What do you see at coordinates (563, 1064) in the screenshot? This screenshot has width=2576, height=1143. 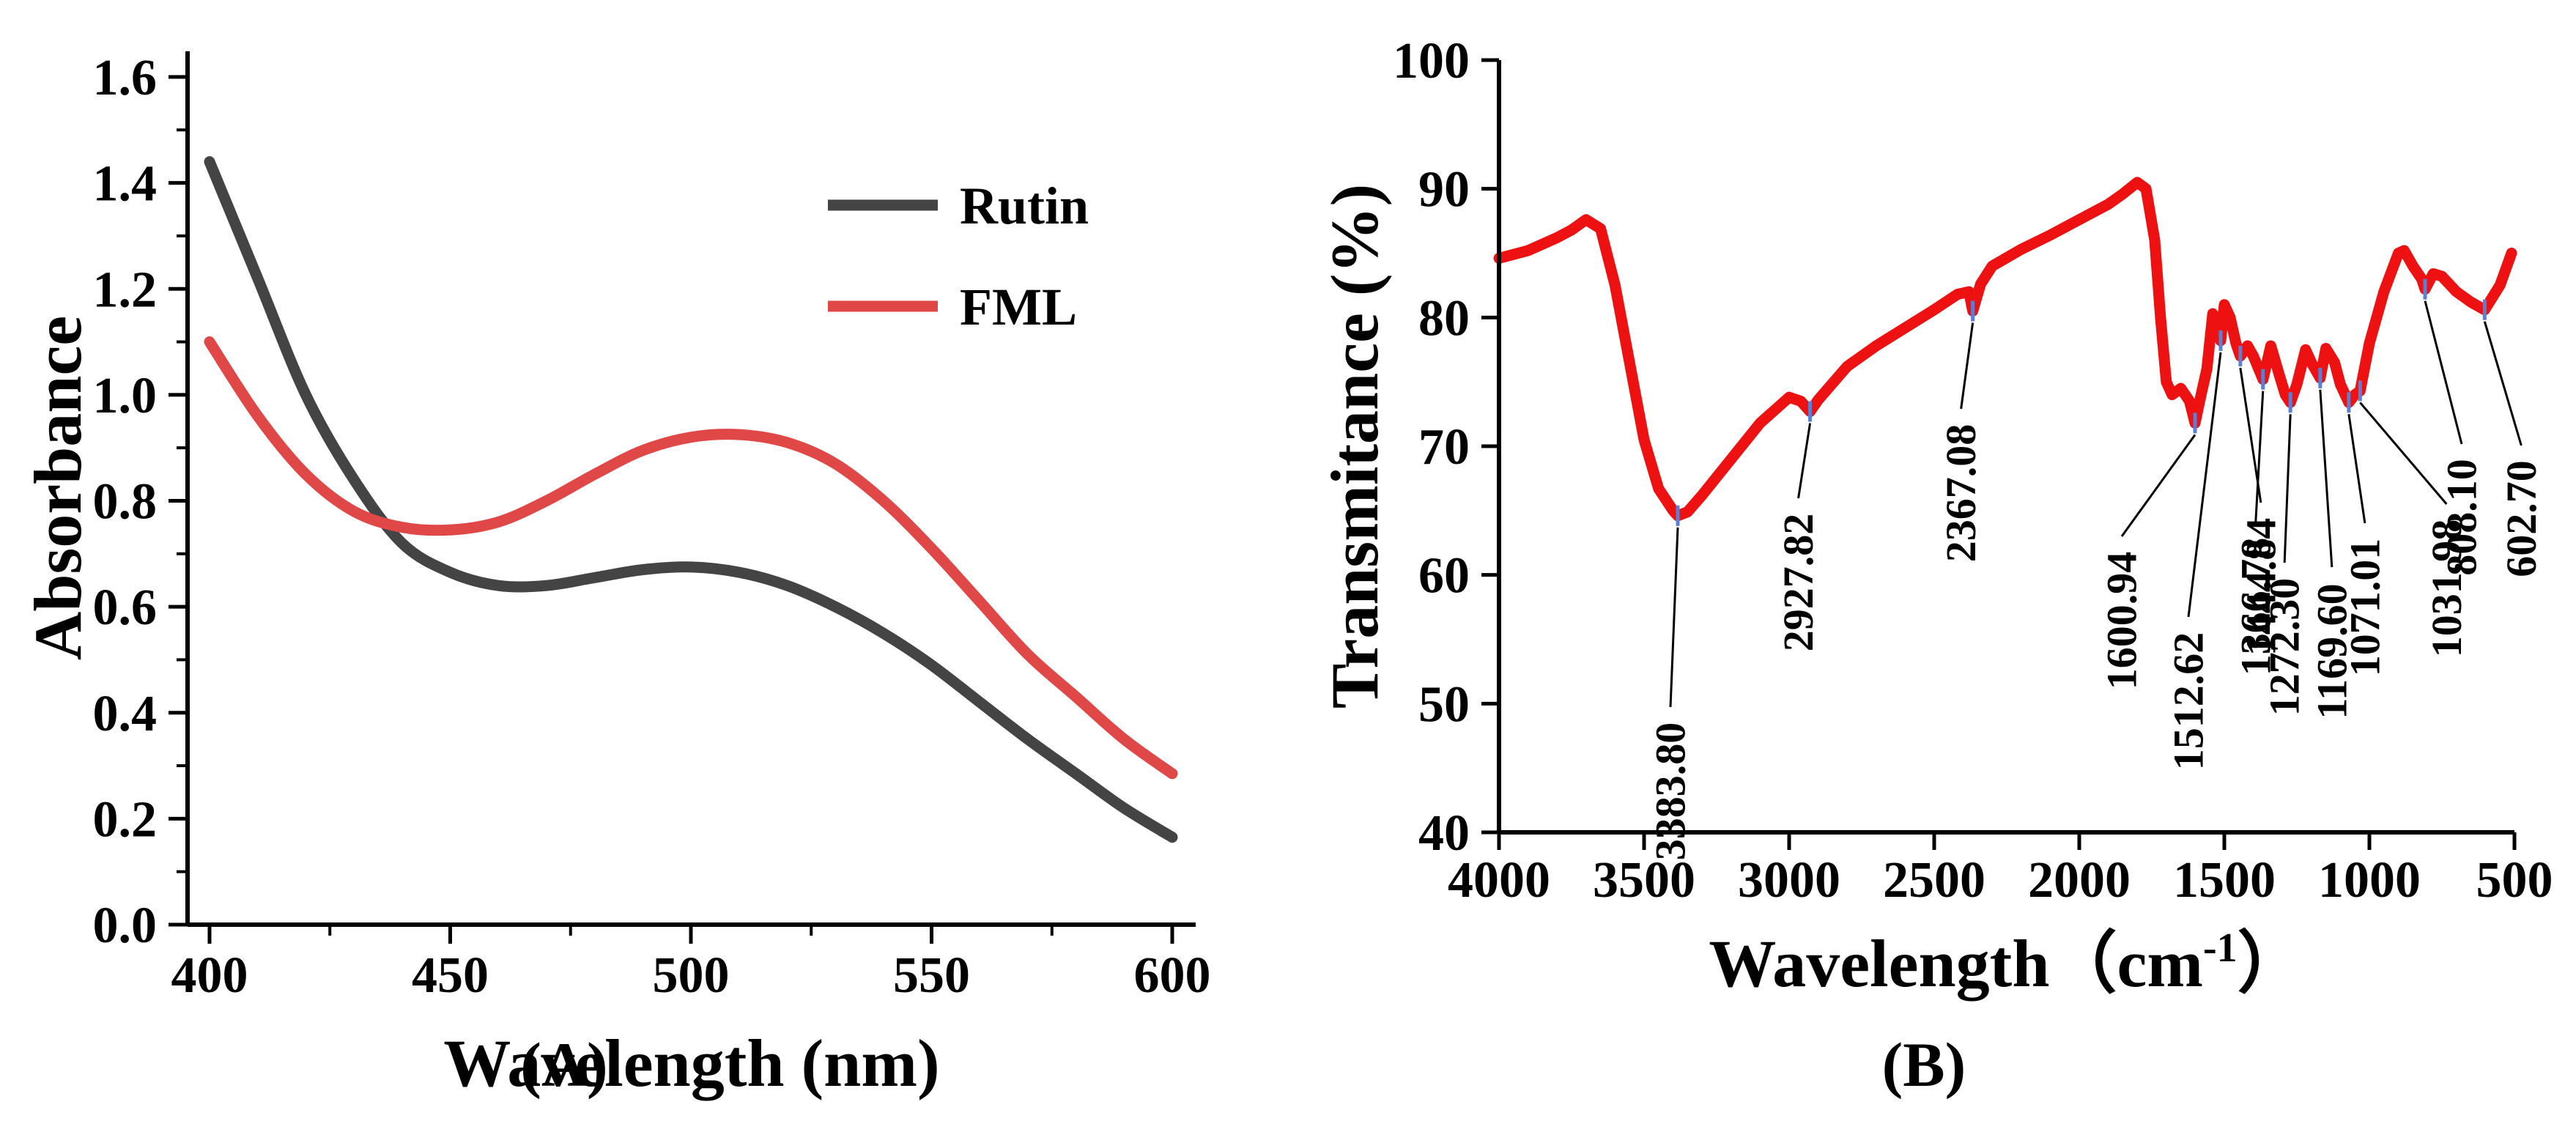 I see `panel-a-label: (A)` at bounding box center [563, 1064].